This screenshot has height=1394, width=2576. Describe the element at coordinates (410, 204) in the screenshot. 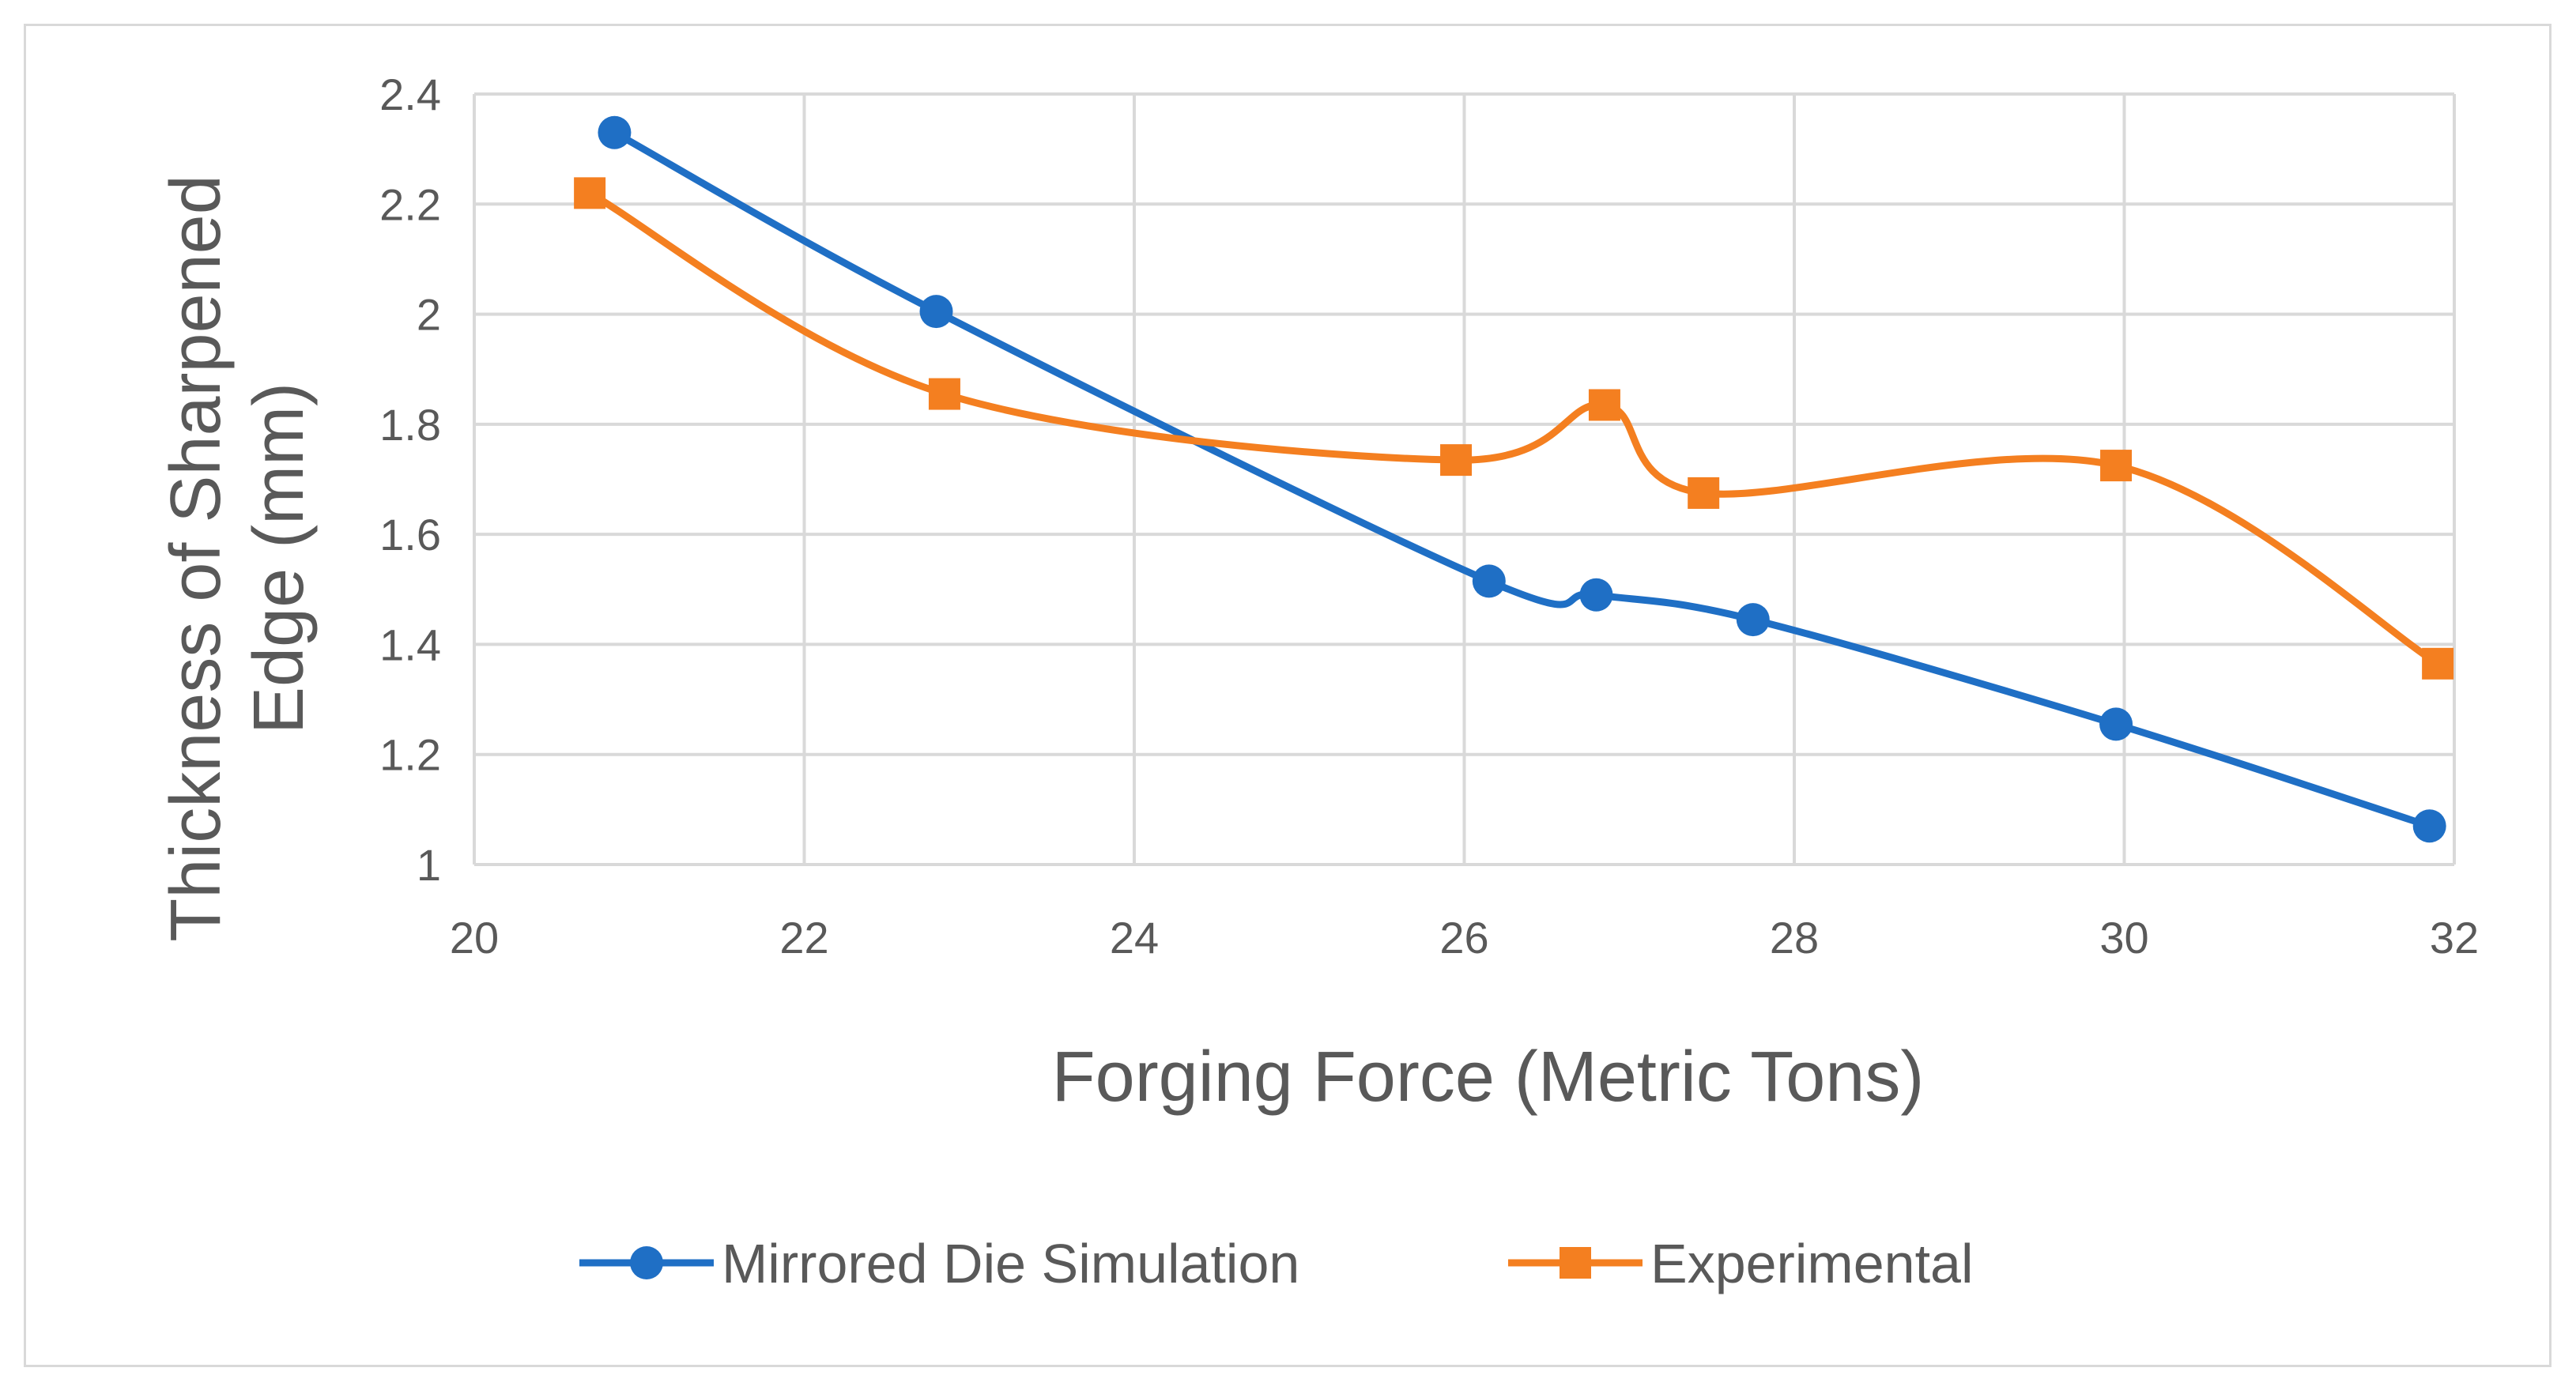

I see `y-tick-label: 2.2` at that location.